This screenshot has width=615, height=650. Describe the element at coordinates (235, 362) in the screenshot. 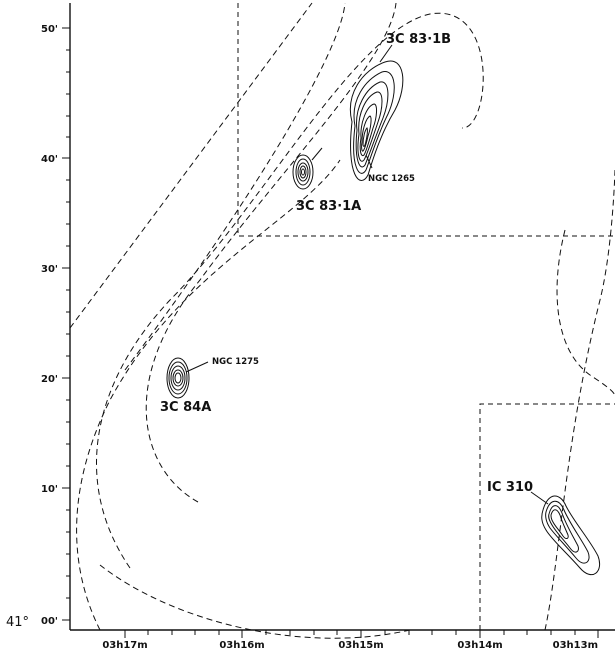

I see `label-ngc1275: NGC 1275` at that location.